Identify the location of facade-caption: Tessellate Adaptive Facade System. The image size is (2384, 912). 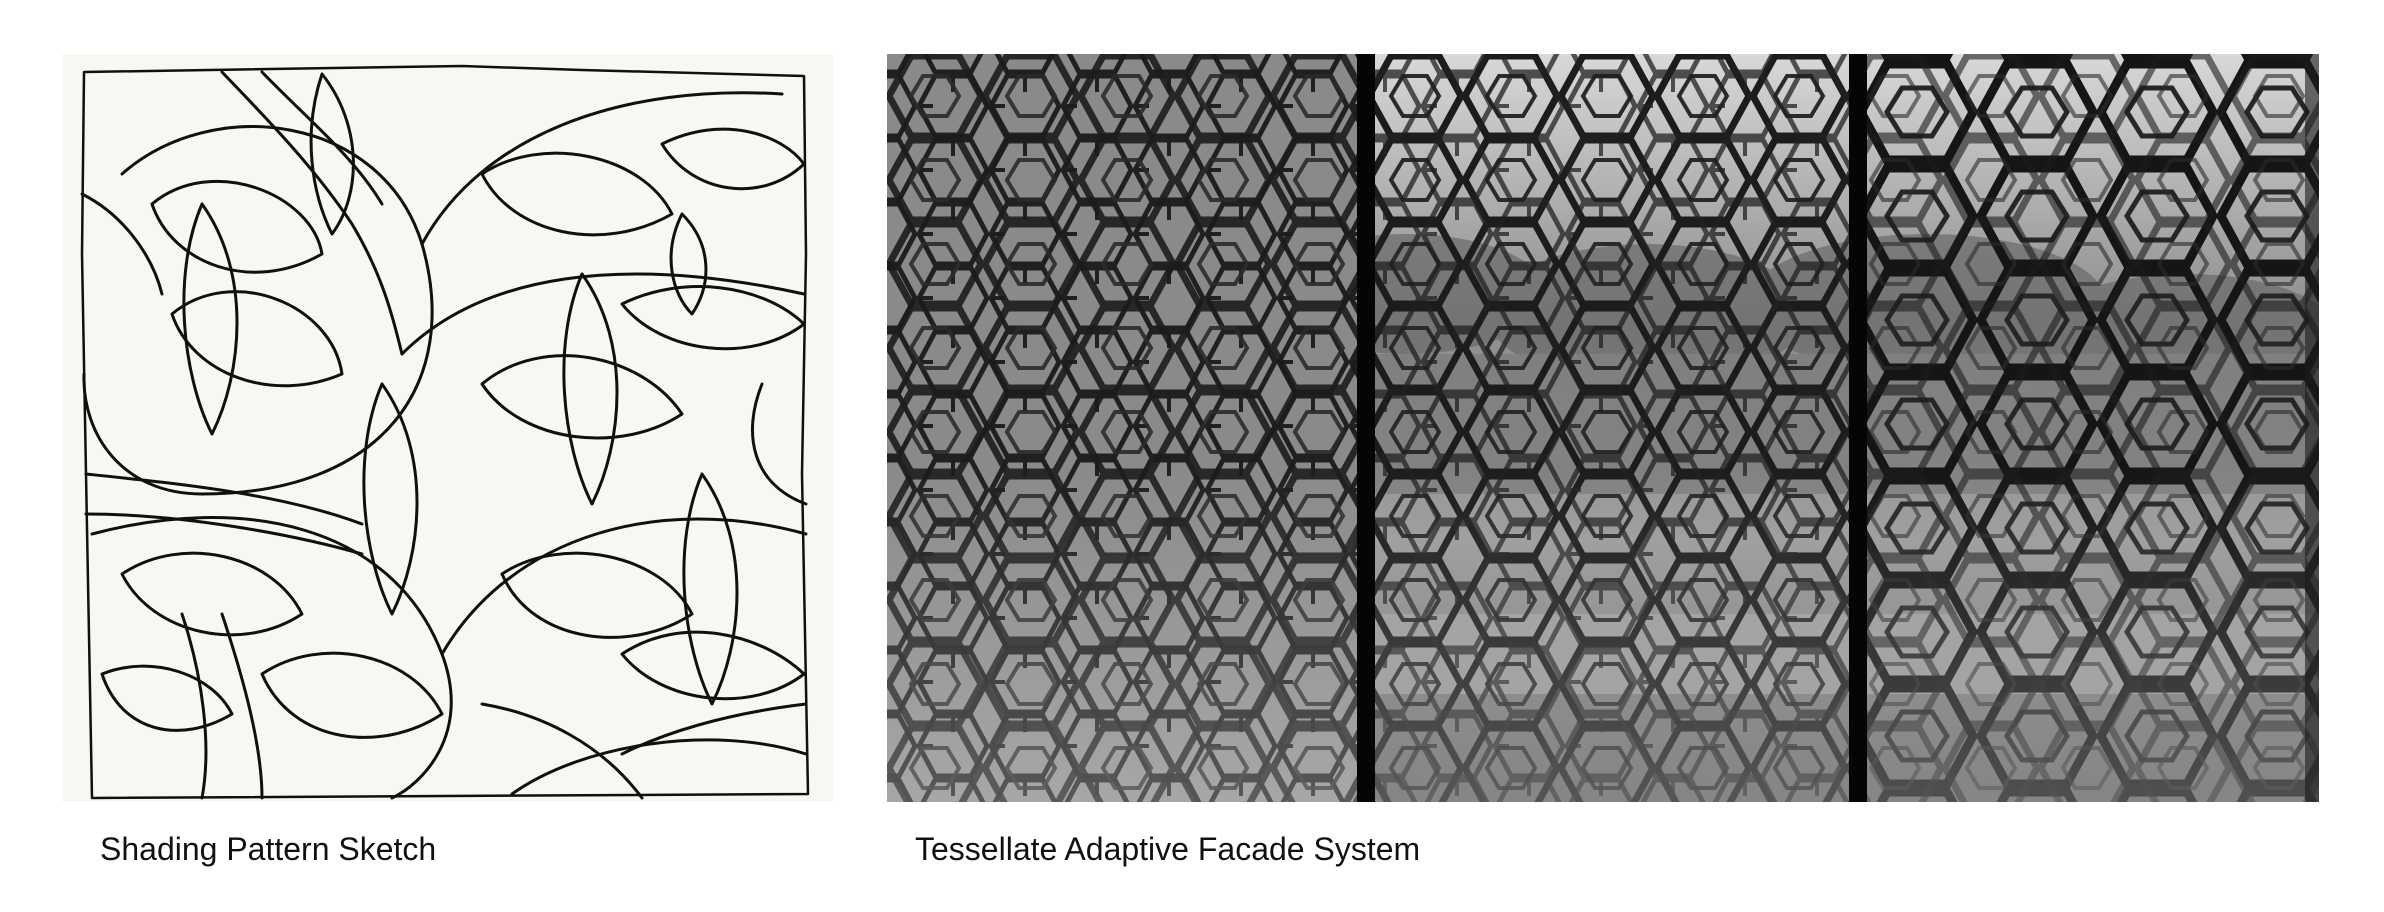
(1168, 849).